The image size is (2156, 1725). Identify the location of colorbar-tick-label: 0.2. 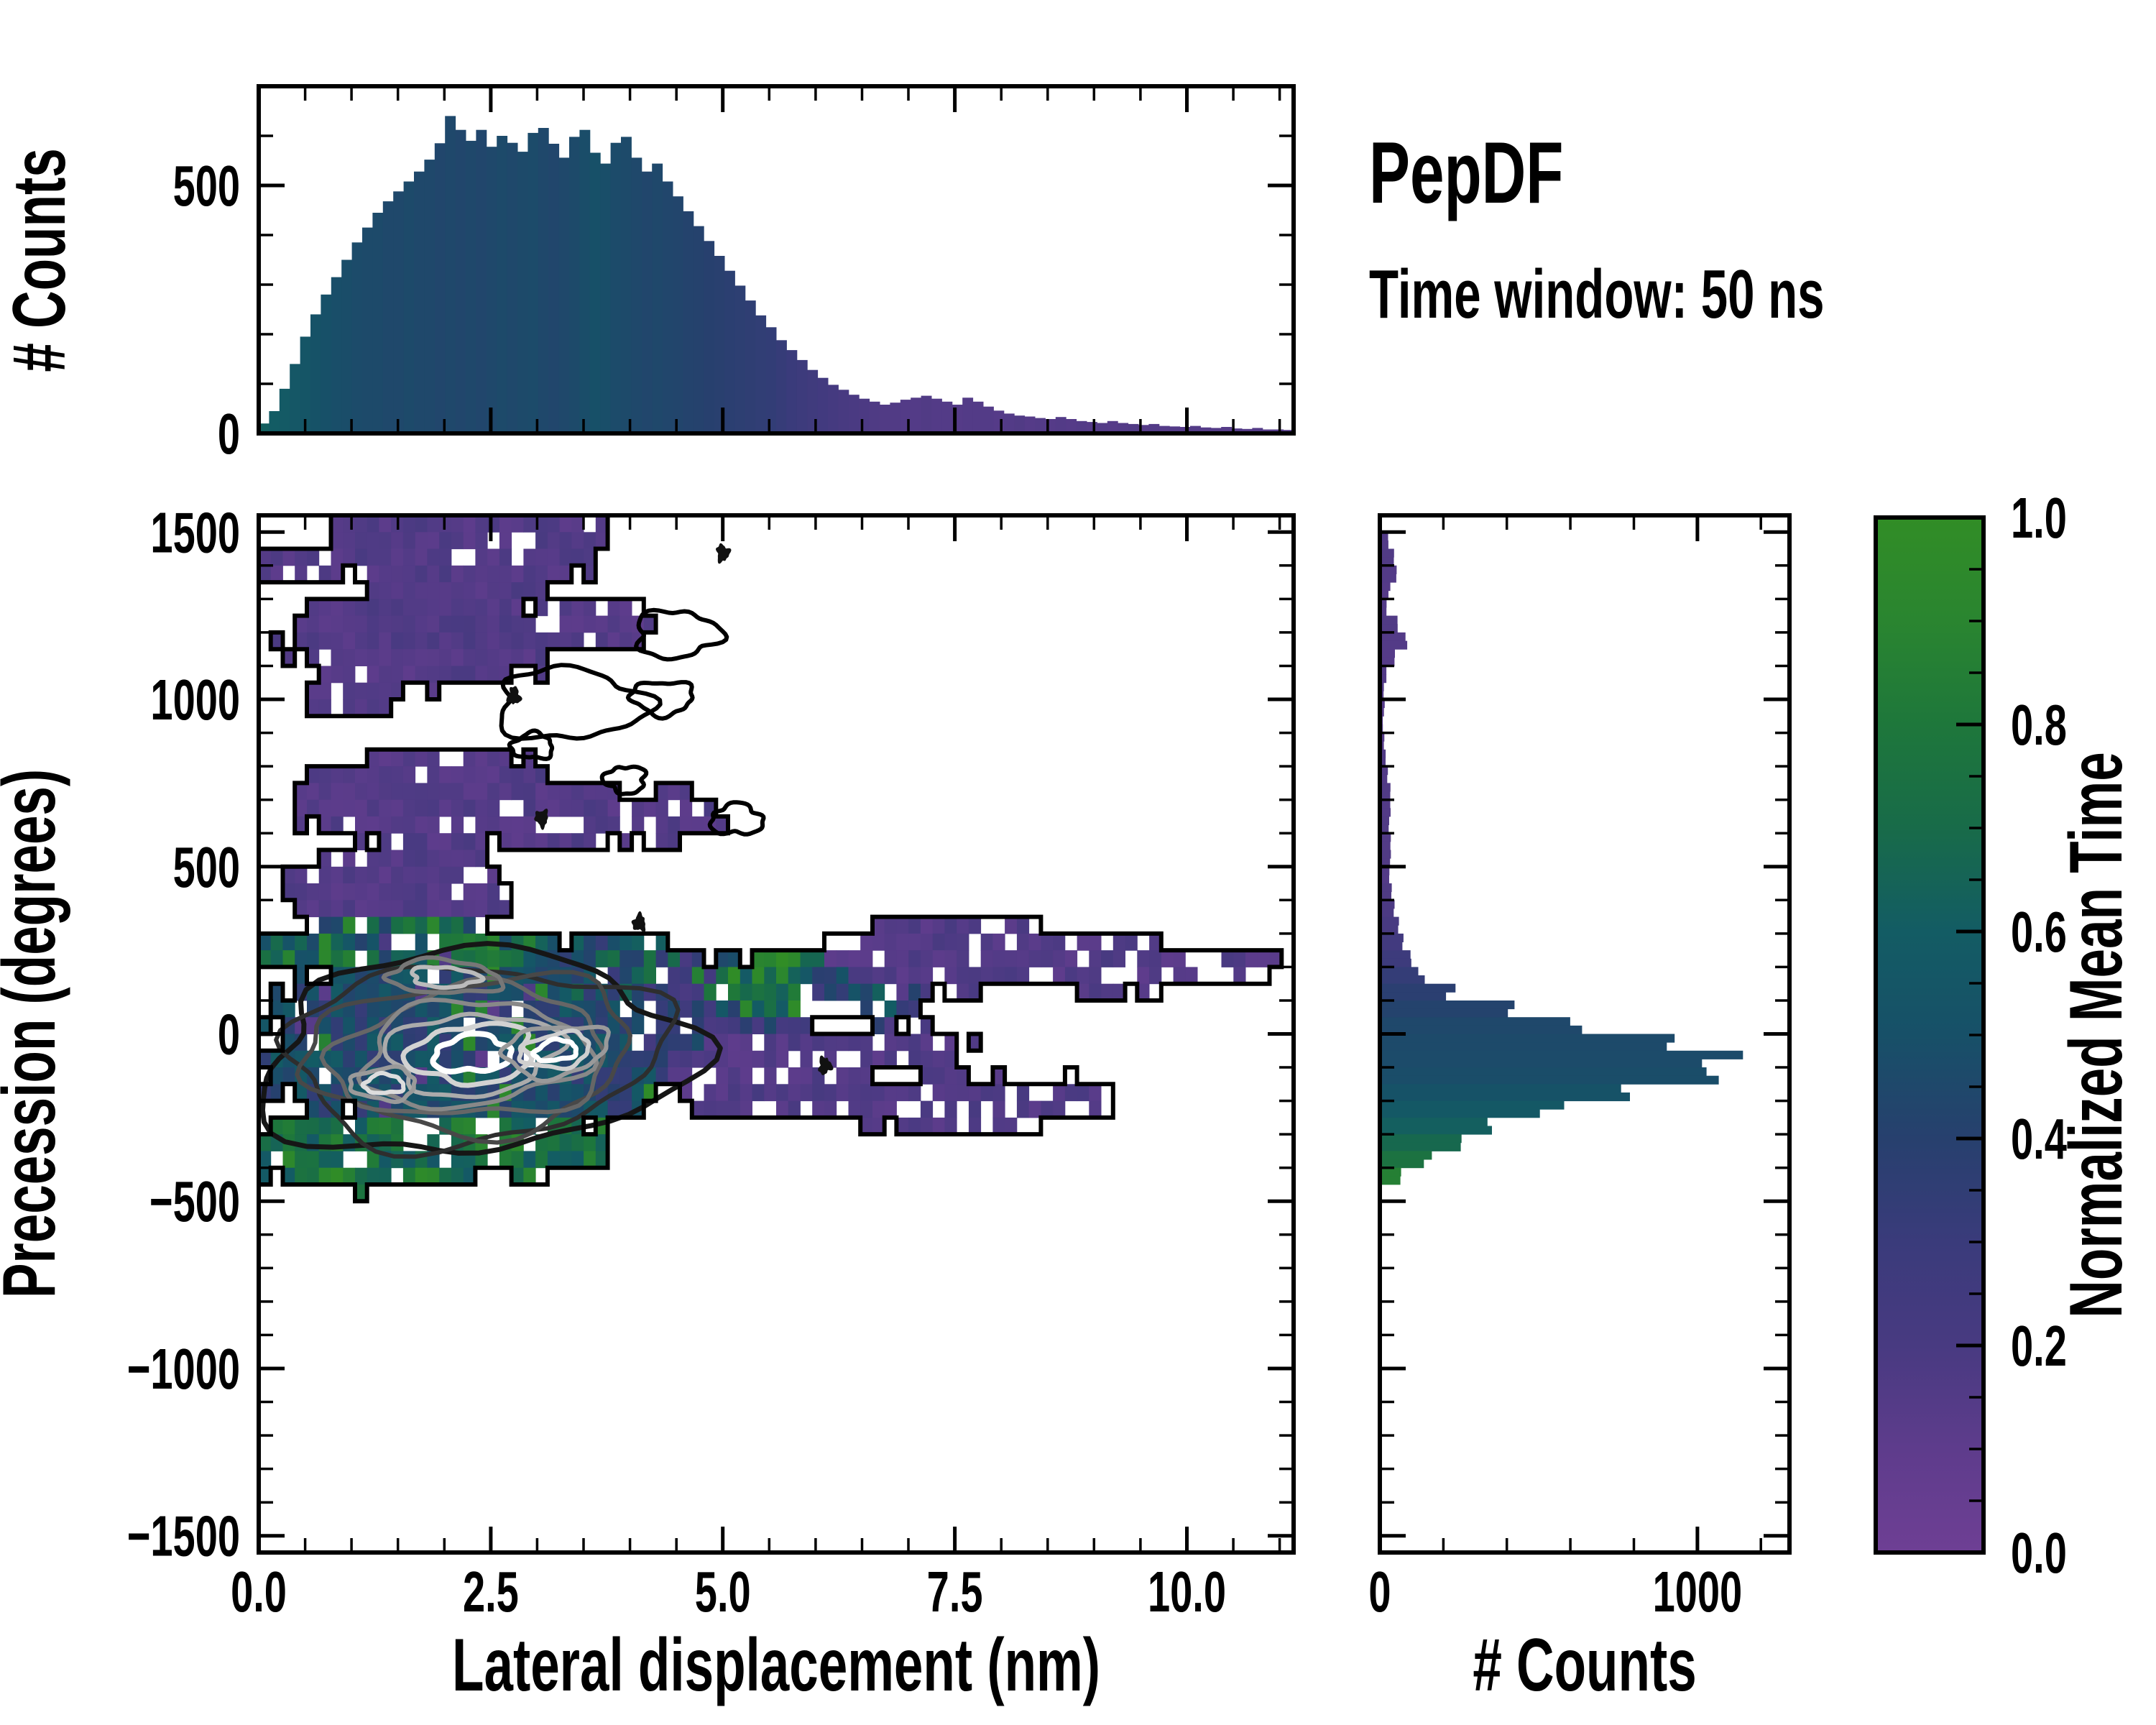
(2039, 1345).